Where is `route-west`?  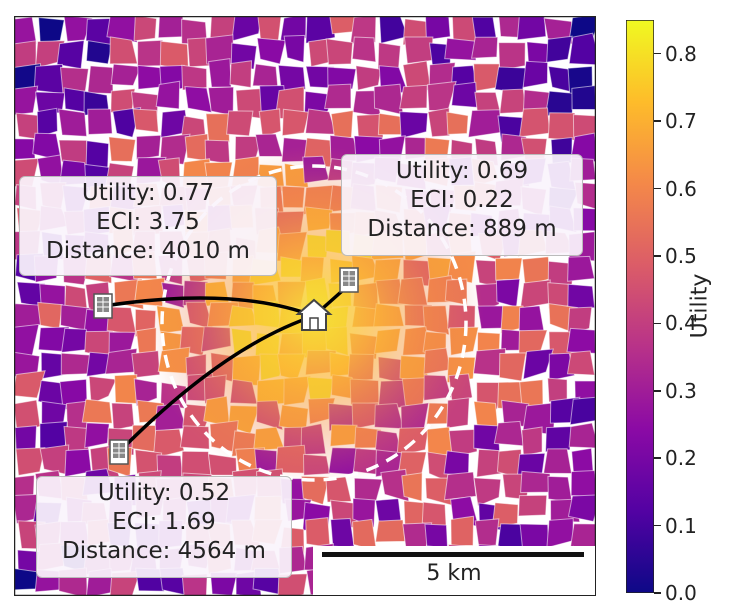
route-west is located at coordinates (209, 307).